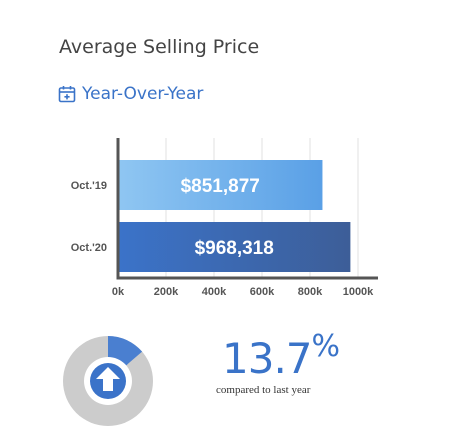 Image resolution: width=460 pixels, height=435 pixels. I want to click on percent-sign: %, so click(325, 346).